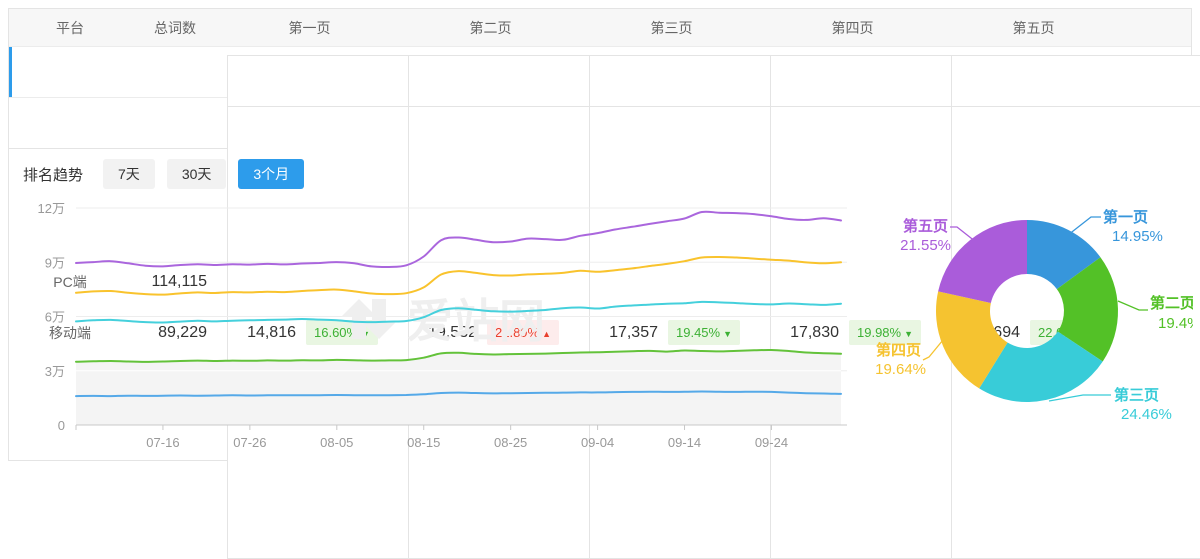 Image resolution: width=1200 pixels, height=559 pixels. What do you see at coordinates (61, 425) in the screenshot?
I see `svg-text: 0` at bounding box center [61, 425].